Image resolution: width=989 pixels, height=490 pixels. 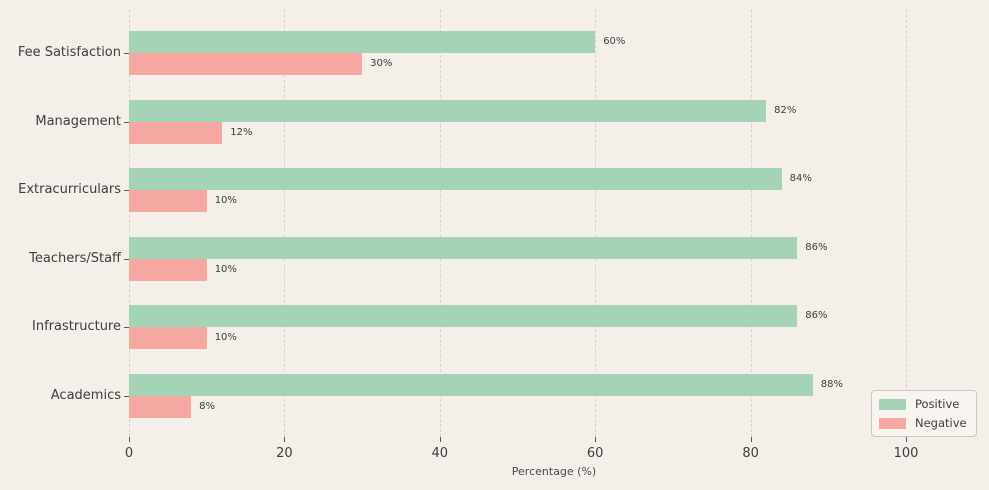 What do you see at coordinates (463, 247) in the screenshot?
I see `positive-bar-teachers-staff` at bounding box center [463, 247].